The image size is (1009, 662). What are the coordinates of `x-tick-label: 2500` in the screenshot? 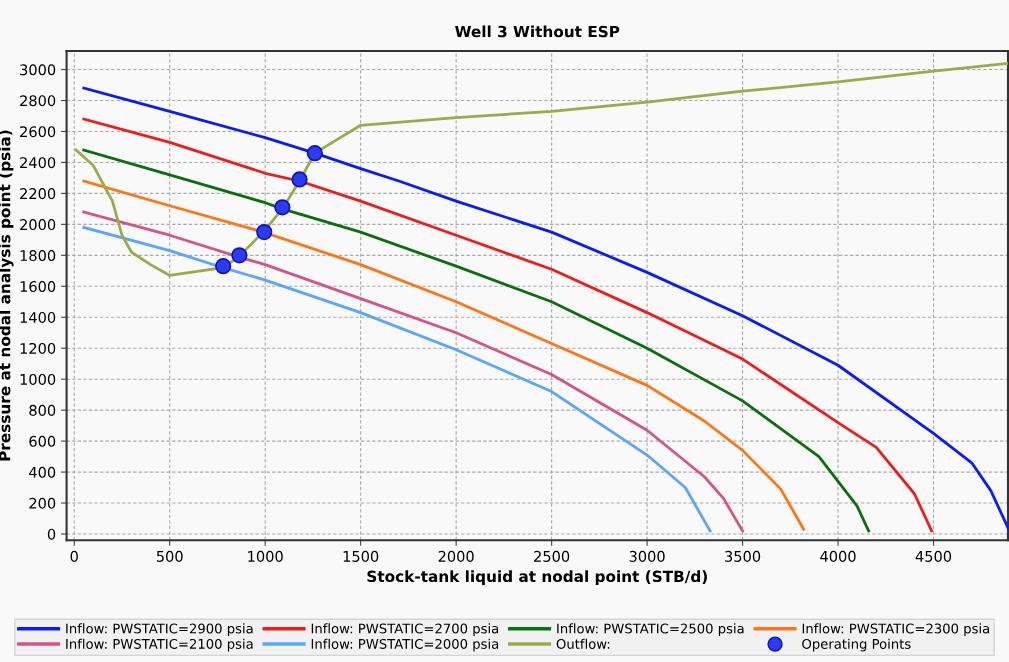 It's located at (552, 556).